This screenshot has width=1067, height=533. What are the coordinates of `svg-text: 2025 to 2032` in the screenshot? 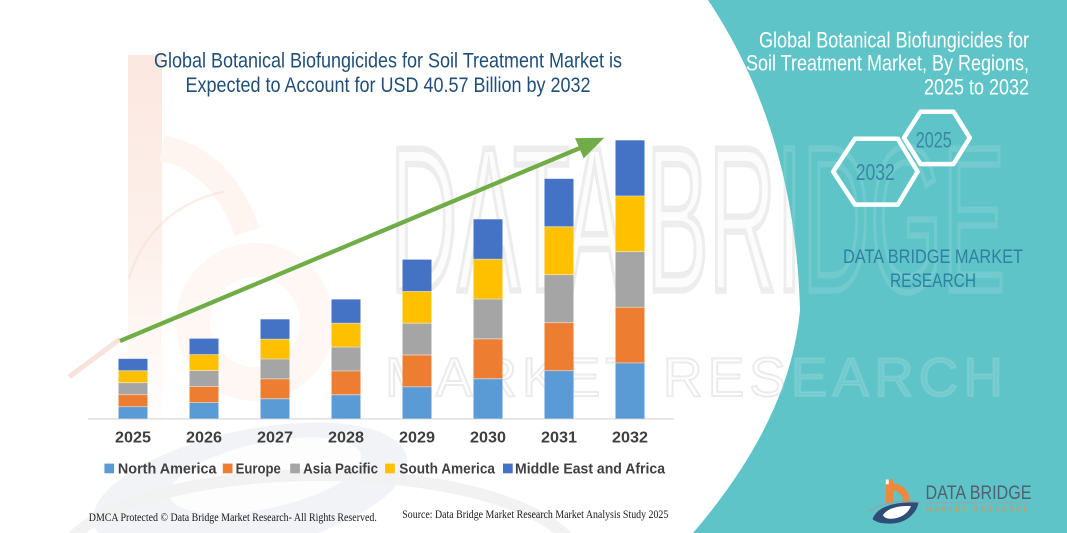 It's located at (976, 86).